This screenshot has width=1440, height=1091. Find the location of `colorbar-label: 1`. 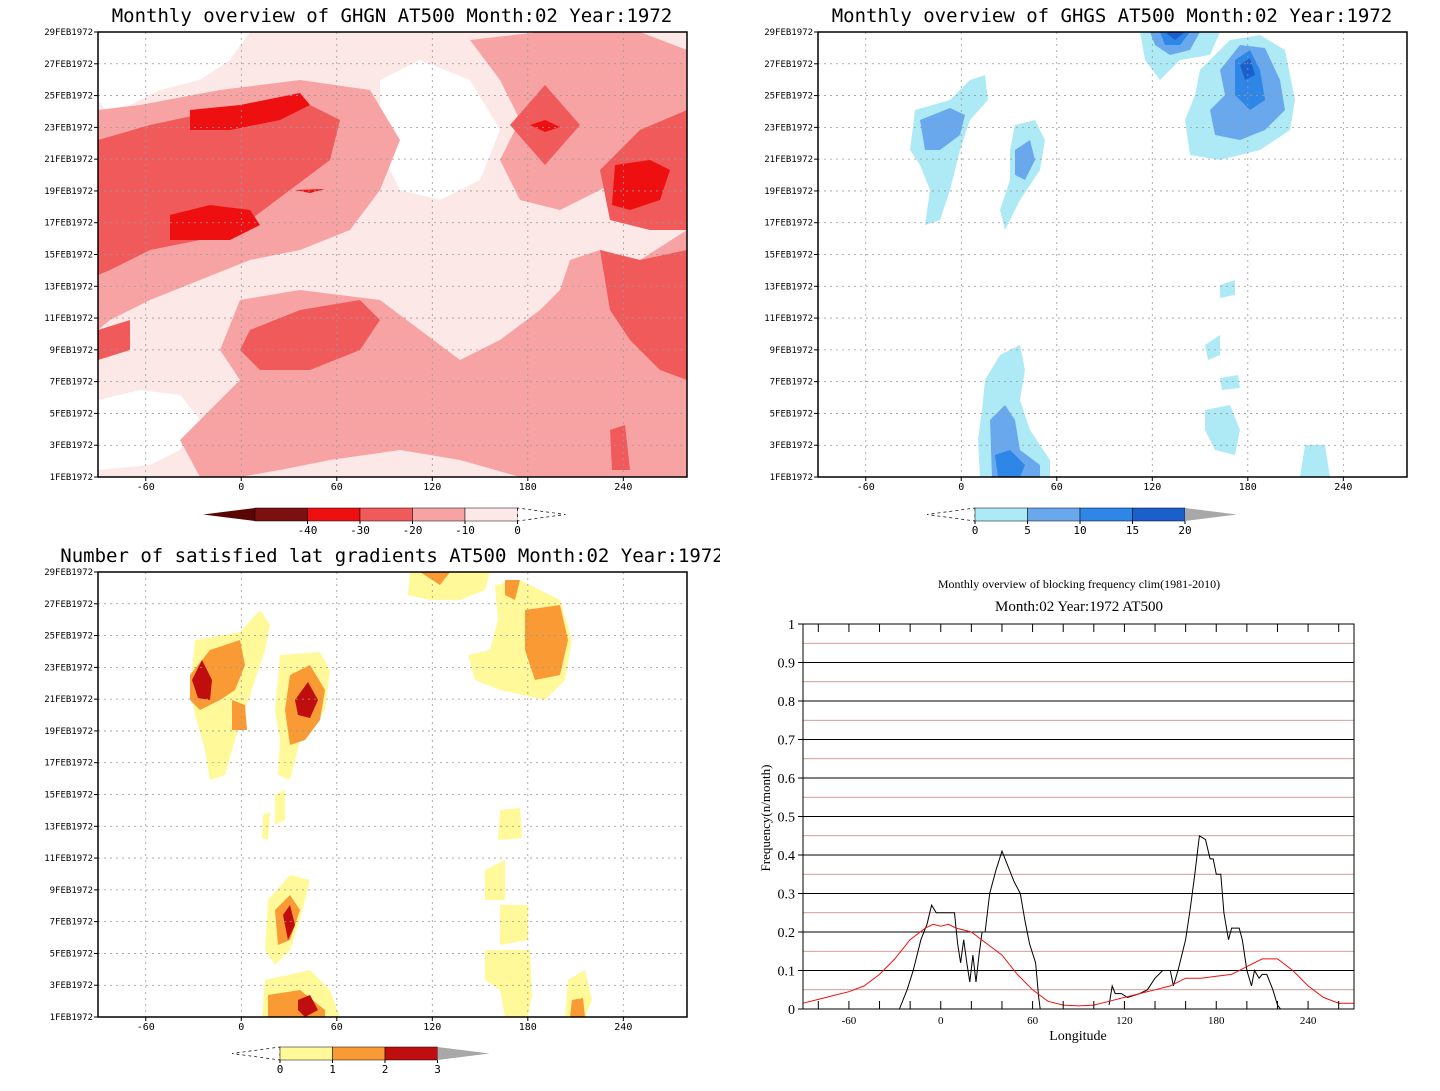

colorbar-label: 1 is located at coordinates (332, 1069).